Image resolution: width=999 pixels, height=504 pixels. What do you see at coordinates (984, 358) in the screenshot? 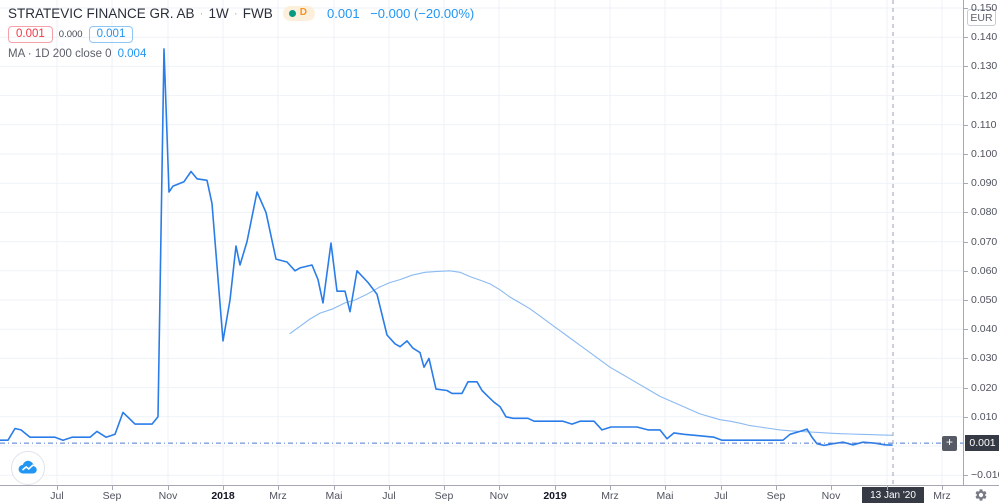
I see `price-axis-label: 0.030` at bounding box center [984, 358].